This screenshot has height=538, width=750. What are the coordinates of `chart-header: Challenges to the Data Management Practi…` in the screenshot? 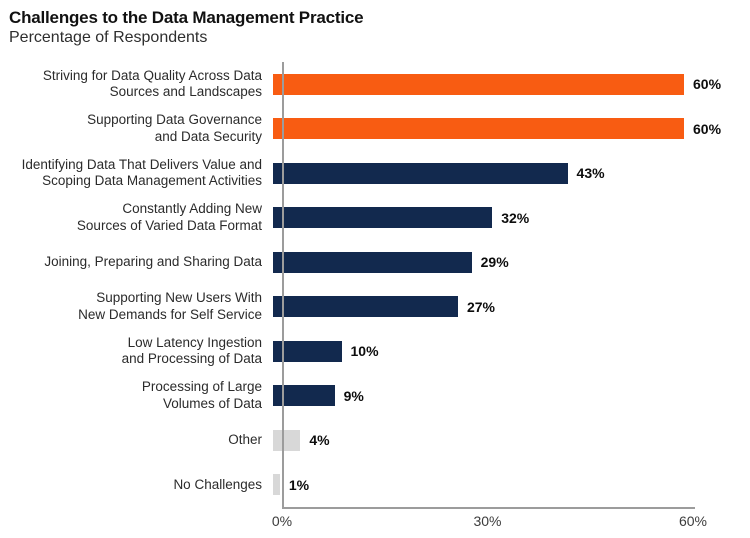 It's located at (186, 27).